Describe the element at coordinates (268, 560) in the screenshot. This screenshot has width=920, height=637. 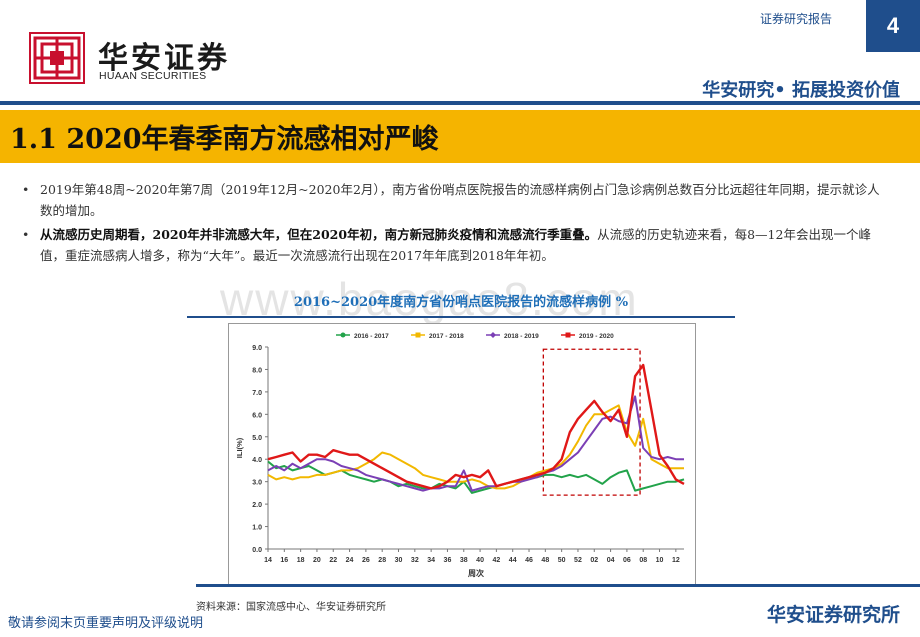
I see `chart-x-tick-label: 14` at that location.